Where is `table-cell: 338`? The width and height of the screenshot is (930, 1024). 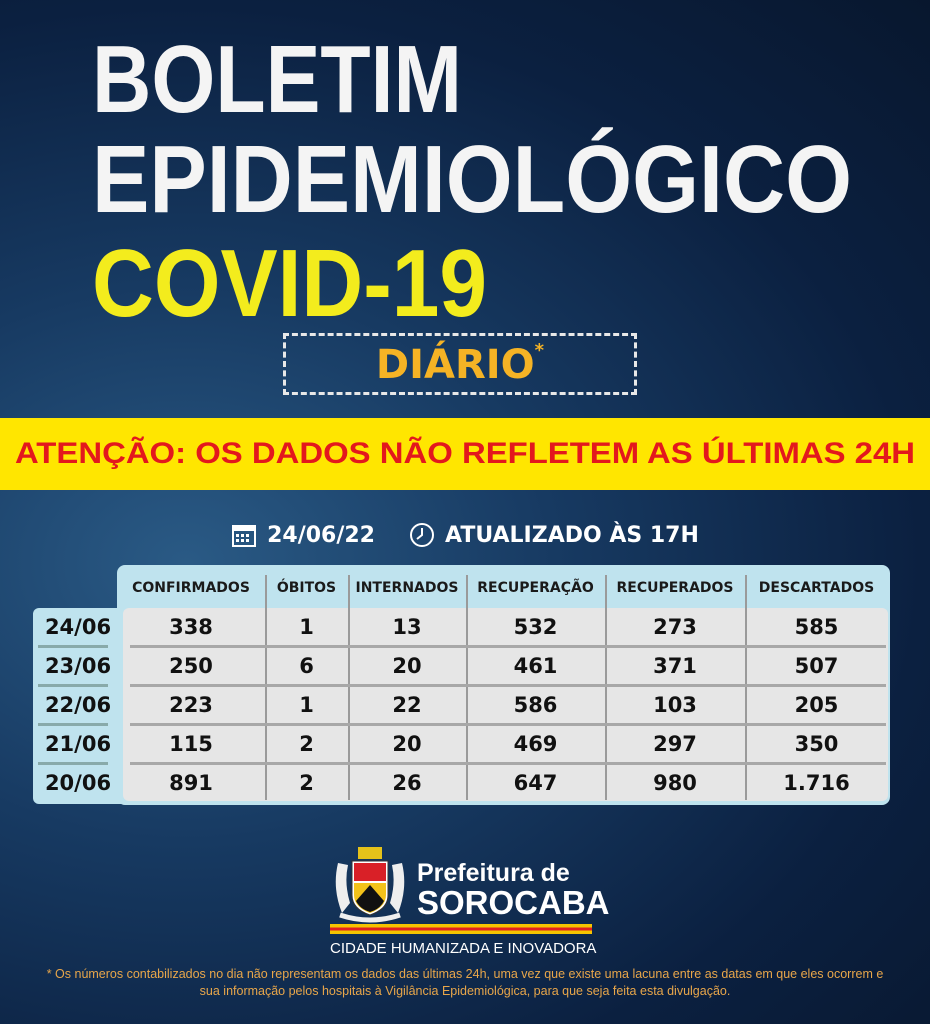 table-cell: 338 is located at coordinates (191, 627).